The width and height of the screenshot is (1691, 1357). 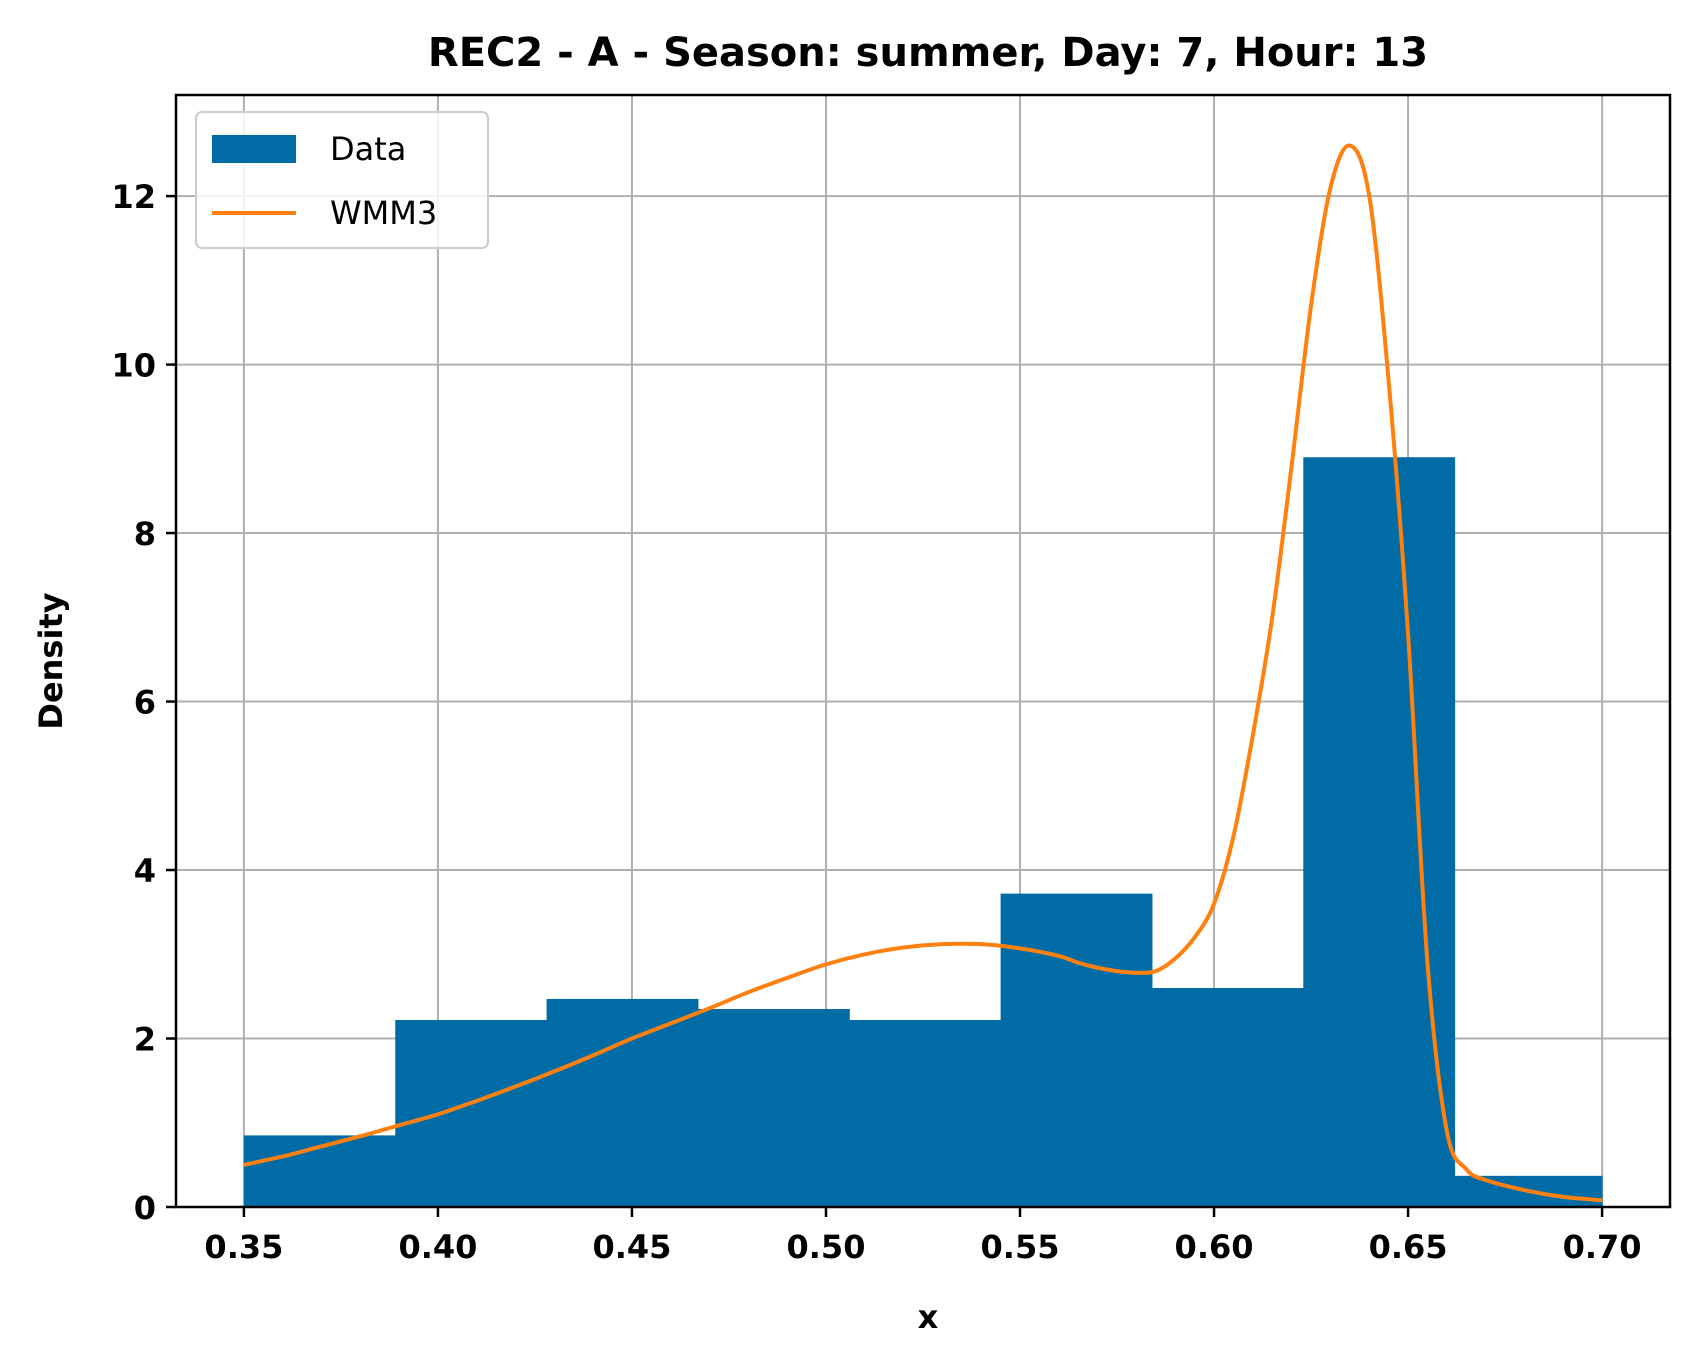 I want to click on x-axis-label: x, so click(x=928, y=1317).